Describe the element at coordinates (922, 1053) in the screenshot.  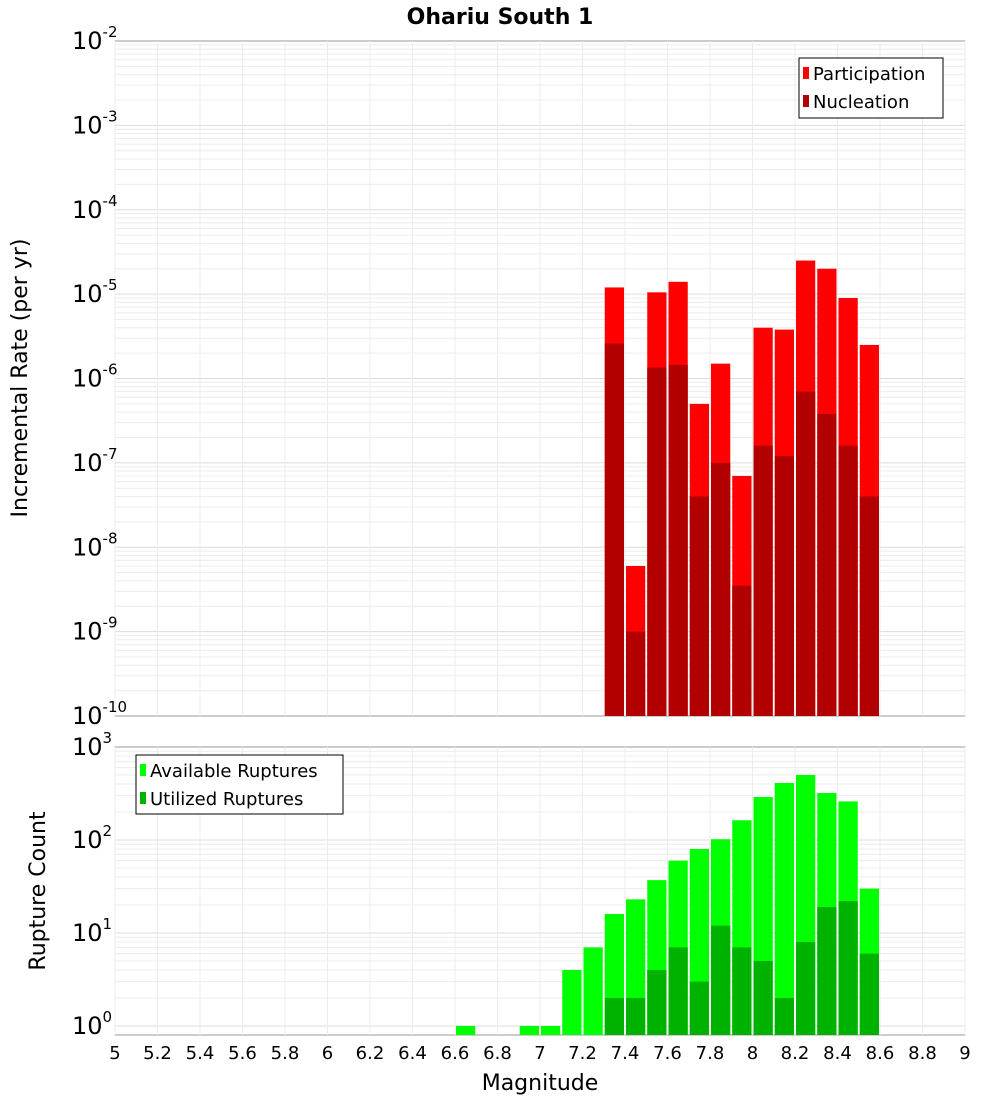
I see `x-tick-label: 8.8` at that location.